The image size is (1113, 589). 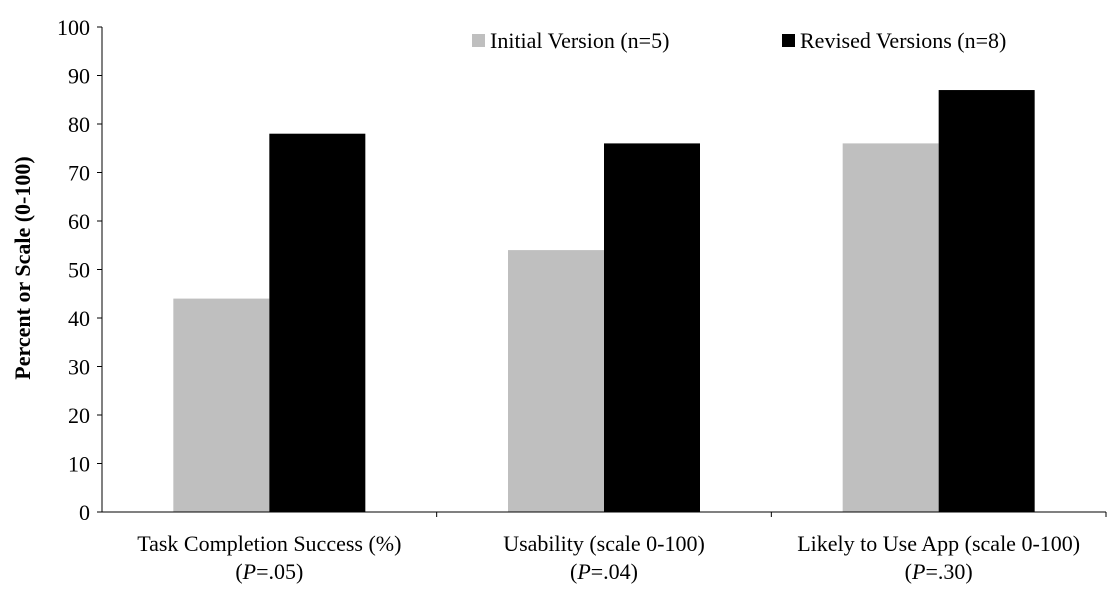 I want to click on category-label: Usability (scale 0-100), so click(x=604, y=543).